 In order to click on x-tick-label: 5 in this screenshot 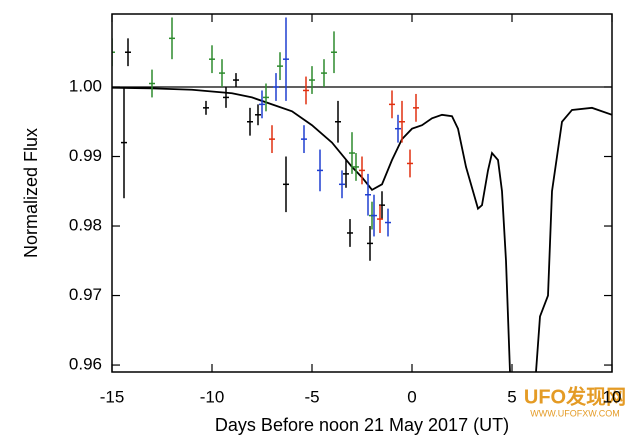, I will do `click(511, 396)`.